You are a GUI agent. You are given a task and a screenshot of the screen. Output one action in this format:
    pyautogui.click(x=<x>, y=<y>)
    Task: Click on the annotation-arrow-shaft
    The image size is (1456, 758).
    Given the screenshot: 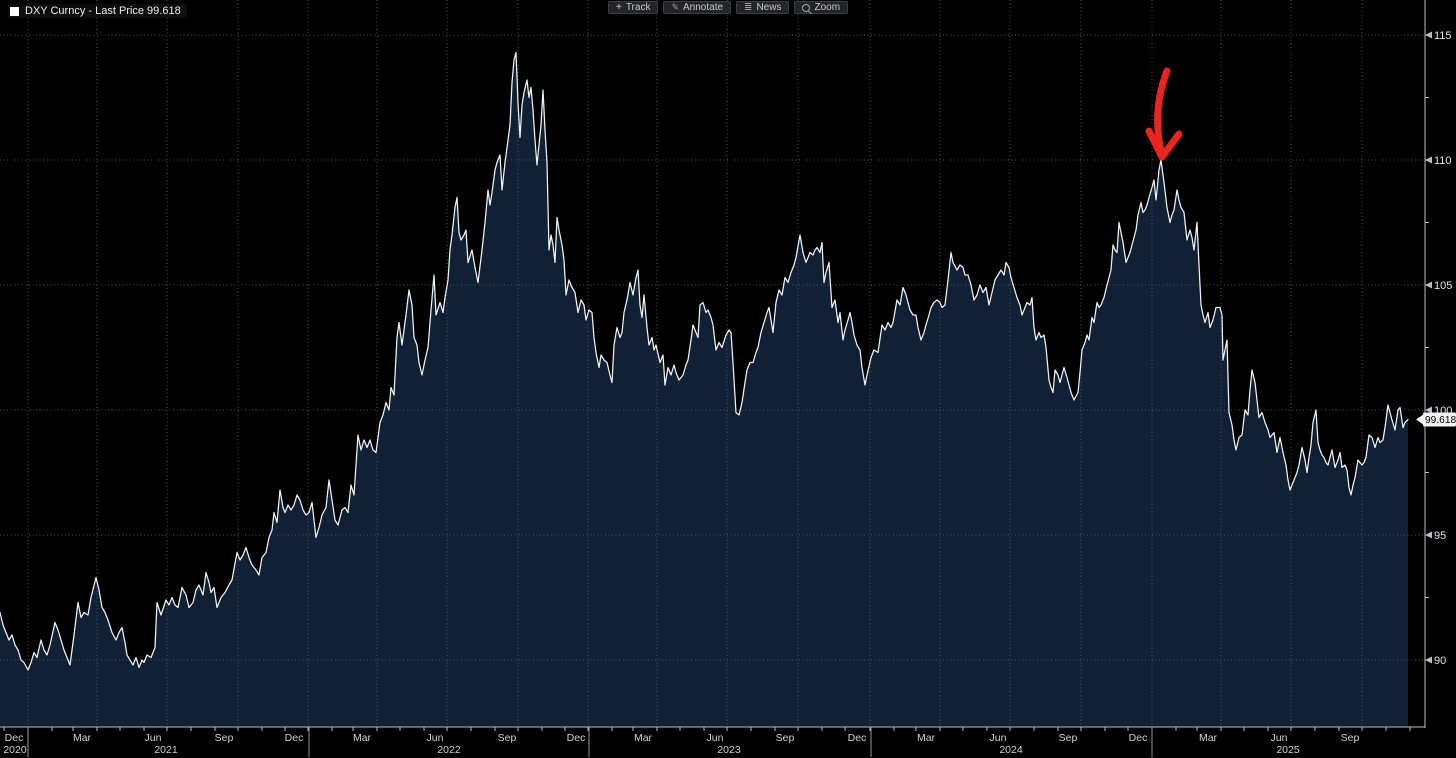 What is the action you would take?
    pyautogui.click(x=1162, y=111)
    